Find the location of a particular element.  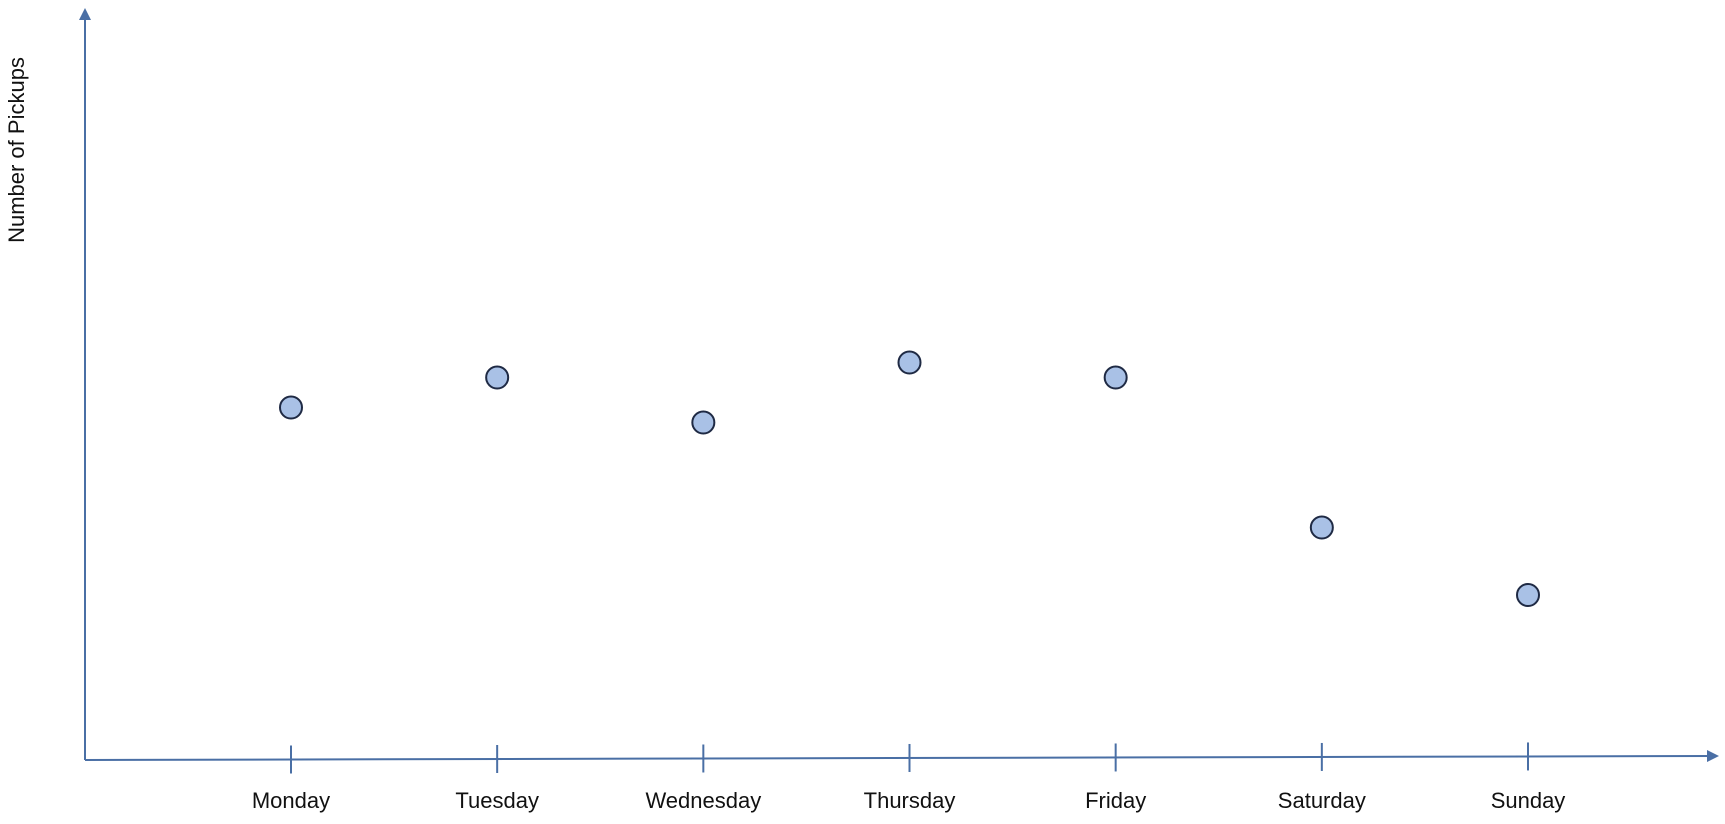

x-tick-label-saturday: Saturday is located at coordinates (1322, 800).